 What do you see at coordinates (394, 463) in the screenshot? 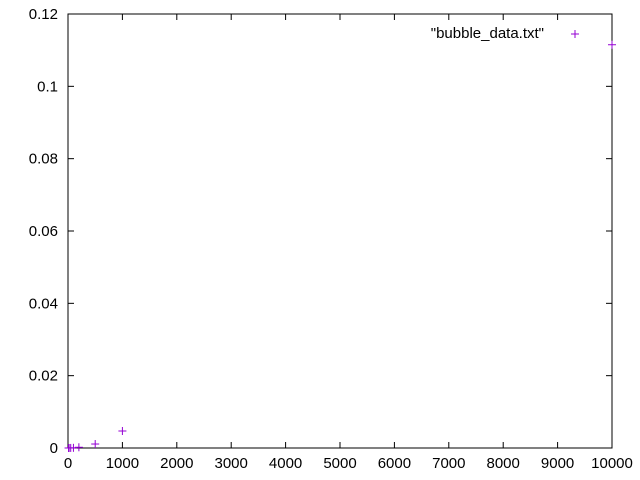
I see `x-tick-label: 6000` at bounding box center [394, 463].